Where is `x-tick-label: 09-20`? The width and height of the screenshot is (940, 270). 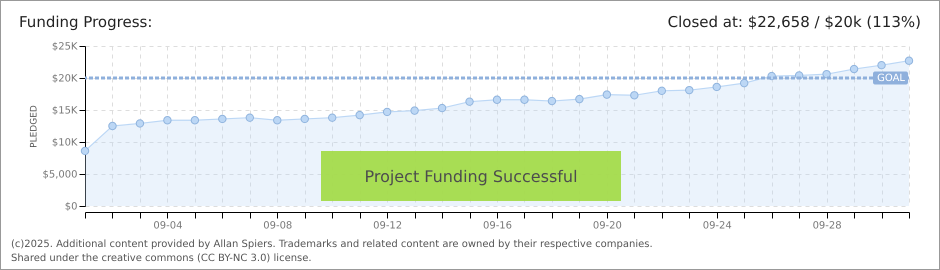
x-tick-label: 09-20 is located at coordinates (607, 226).